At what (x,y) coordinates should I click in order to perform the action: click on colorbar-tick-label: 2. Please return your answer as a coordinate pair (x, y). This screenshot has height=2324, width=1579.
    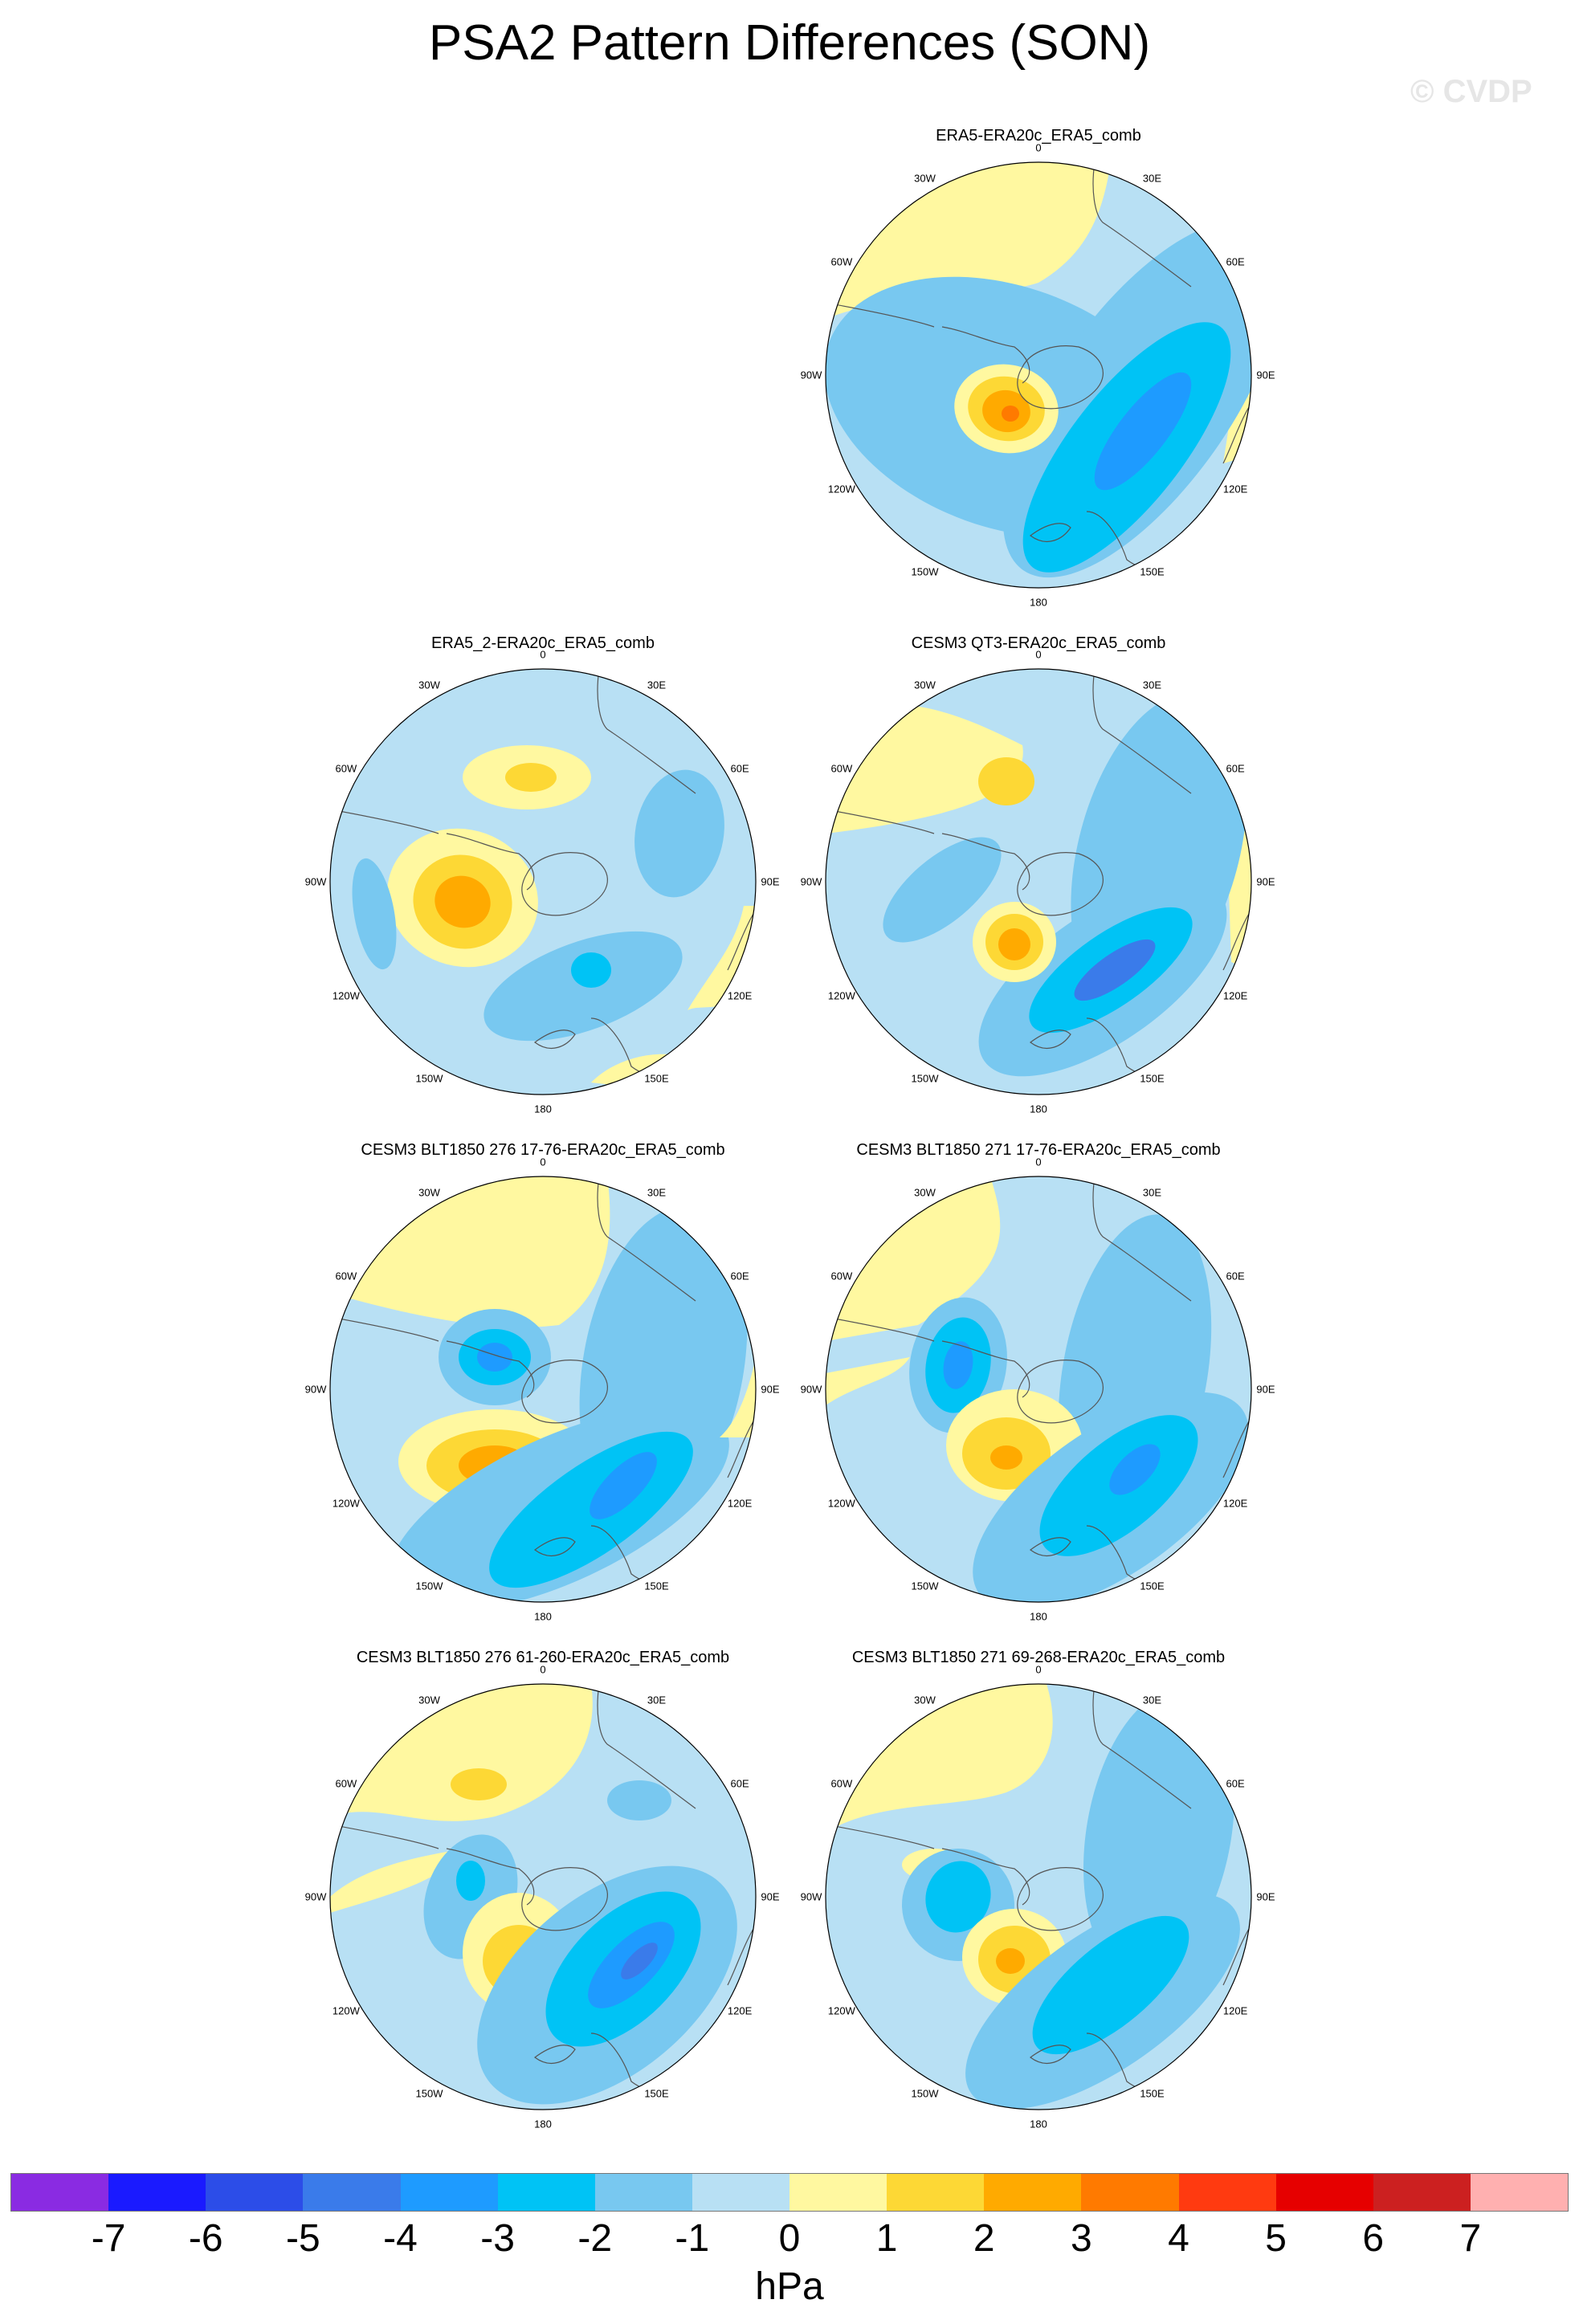
    Looking at the image, I should click on (984, 2239).